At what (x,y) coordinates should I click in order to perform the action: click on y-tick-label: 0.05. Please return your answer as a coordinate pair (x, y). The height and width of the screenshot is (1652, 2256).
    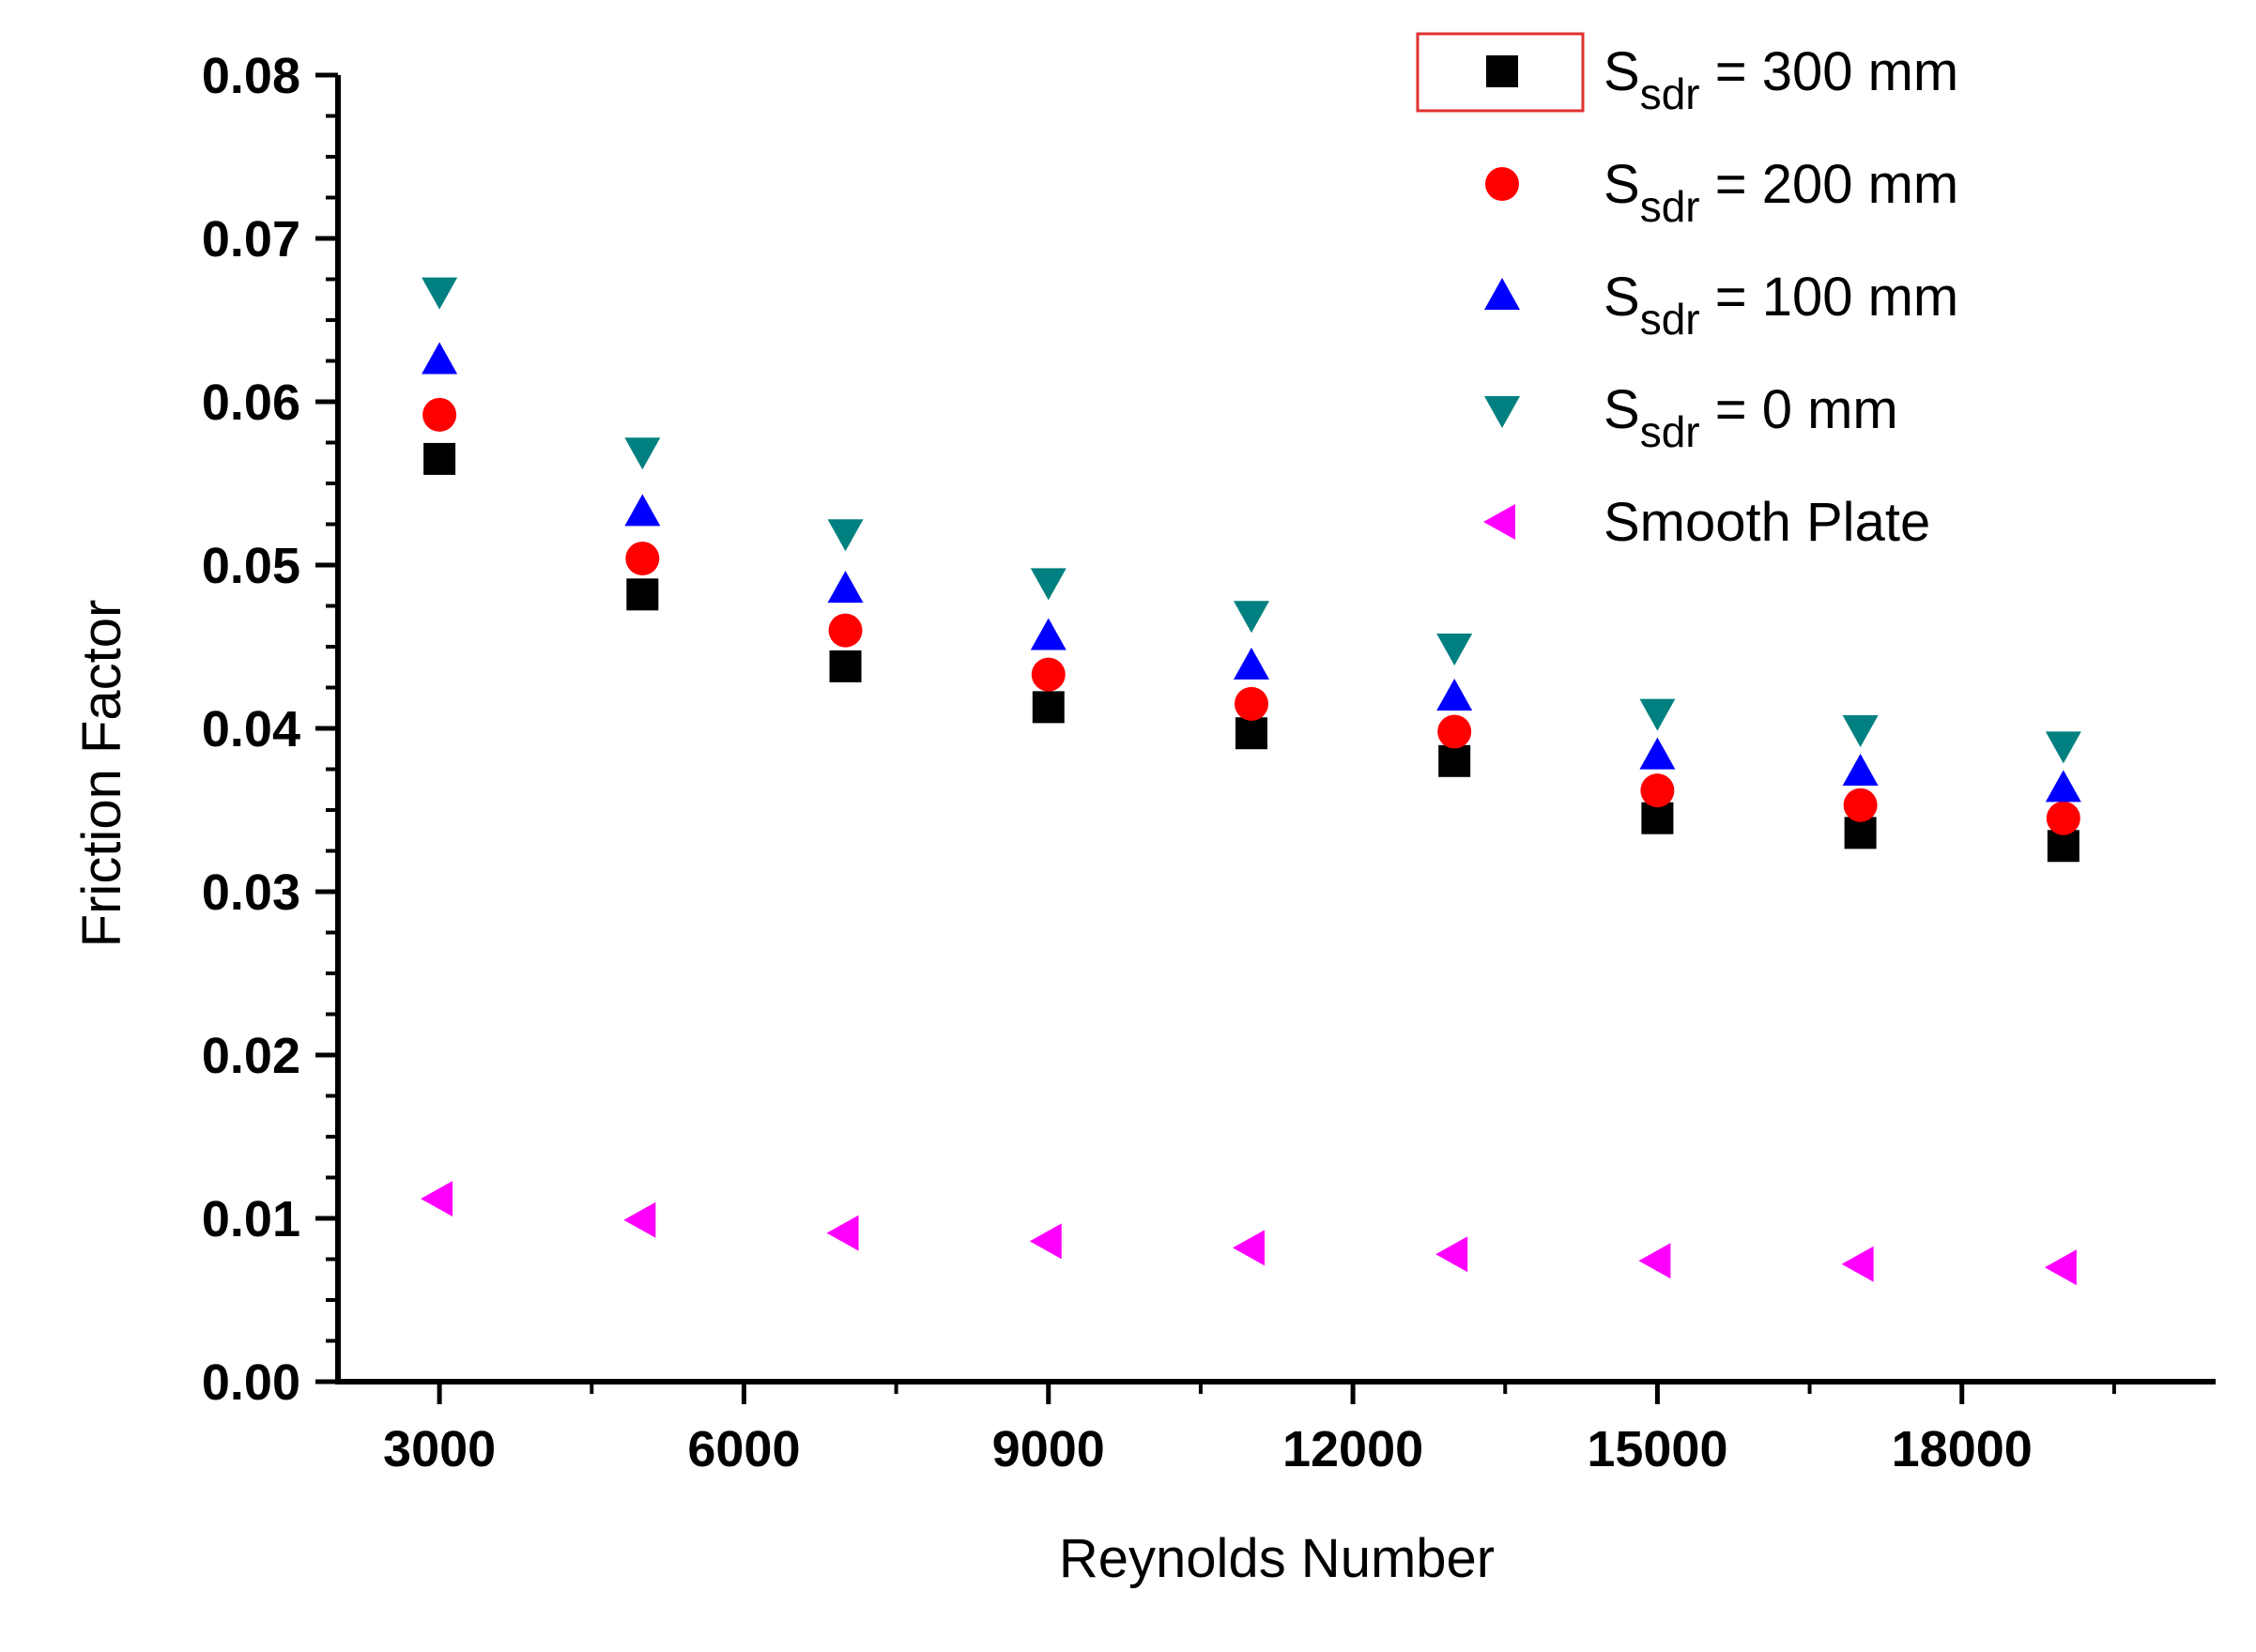
    Looking at the image, I should click on (251, 566).